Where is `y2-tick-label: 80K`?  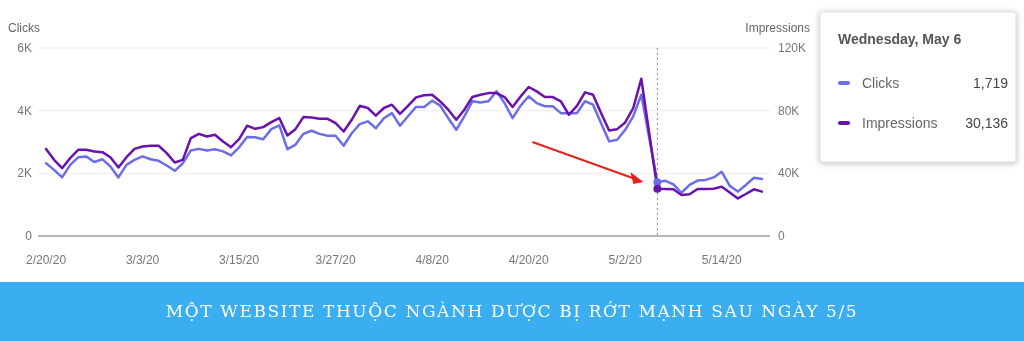
y2-tick-label: 80K is located at coordinates (789, 110).